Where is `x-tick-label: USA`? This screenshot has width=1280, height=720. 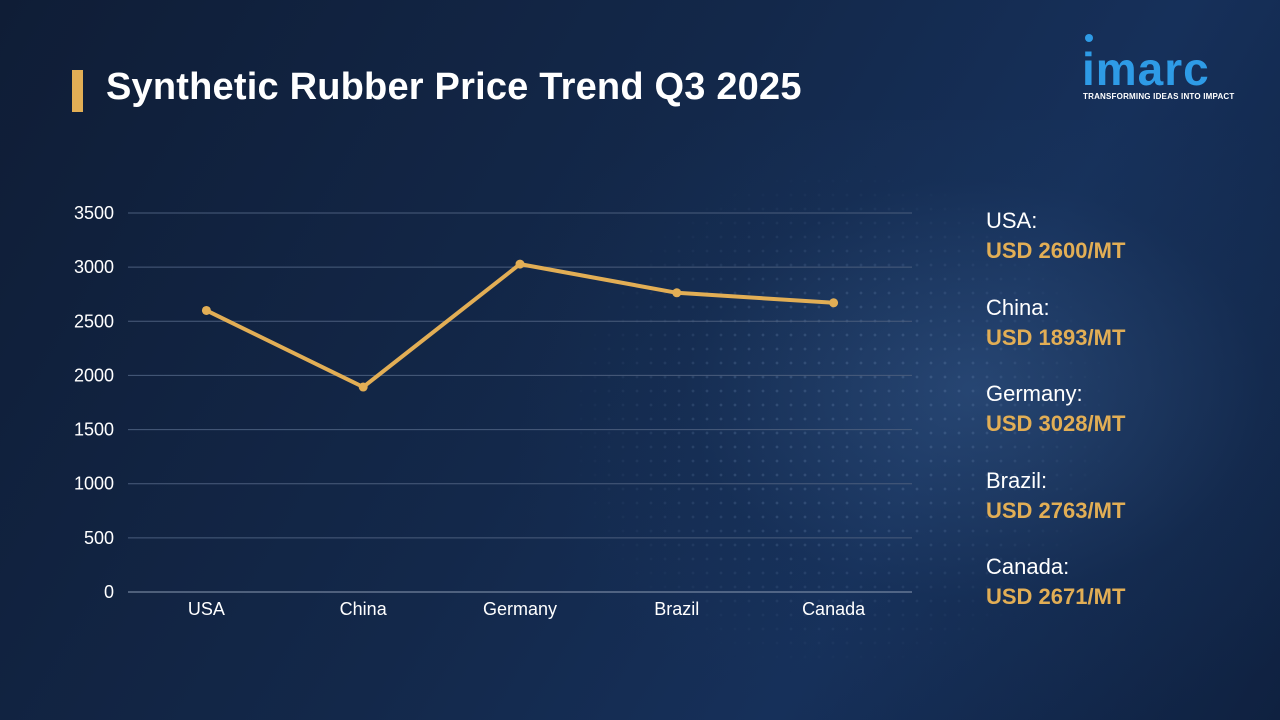
x-tick-label: USA is located at coordinates (206, 609).